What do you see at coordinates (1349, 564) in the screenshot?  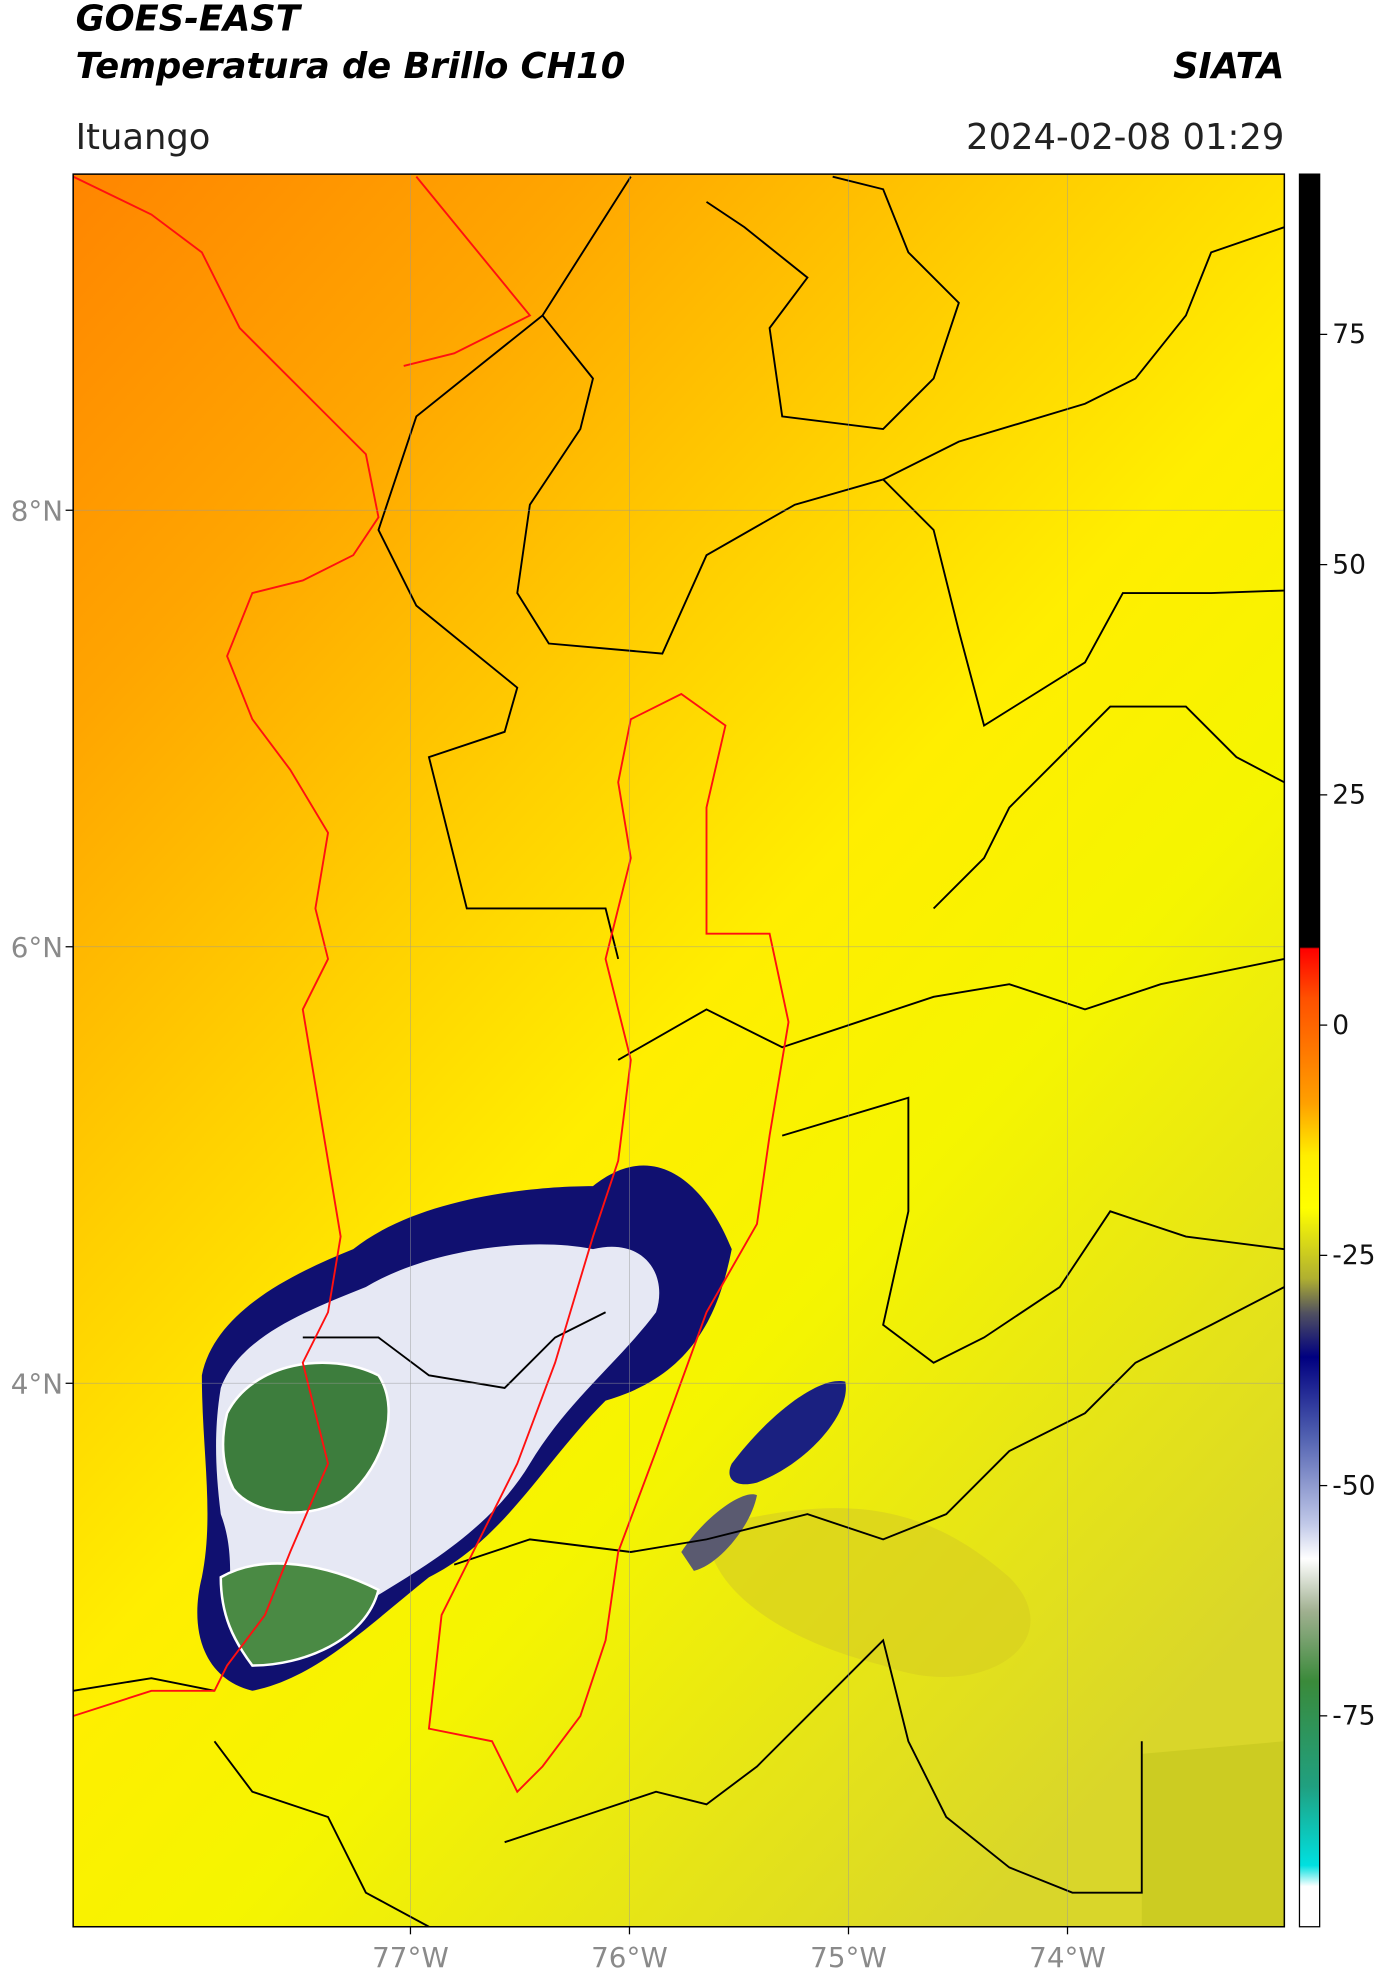 I see `colorbar-label: 50` at bounding box center [1349, 564].